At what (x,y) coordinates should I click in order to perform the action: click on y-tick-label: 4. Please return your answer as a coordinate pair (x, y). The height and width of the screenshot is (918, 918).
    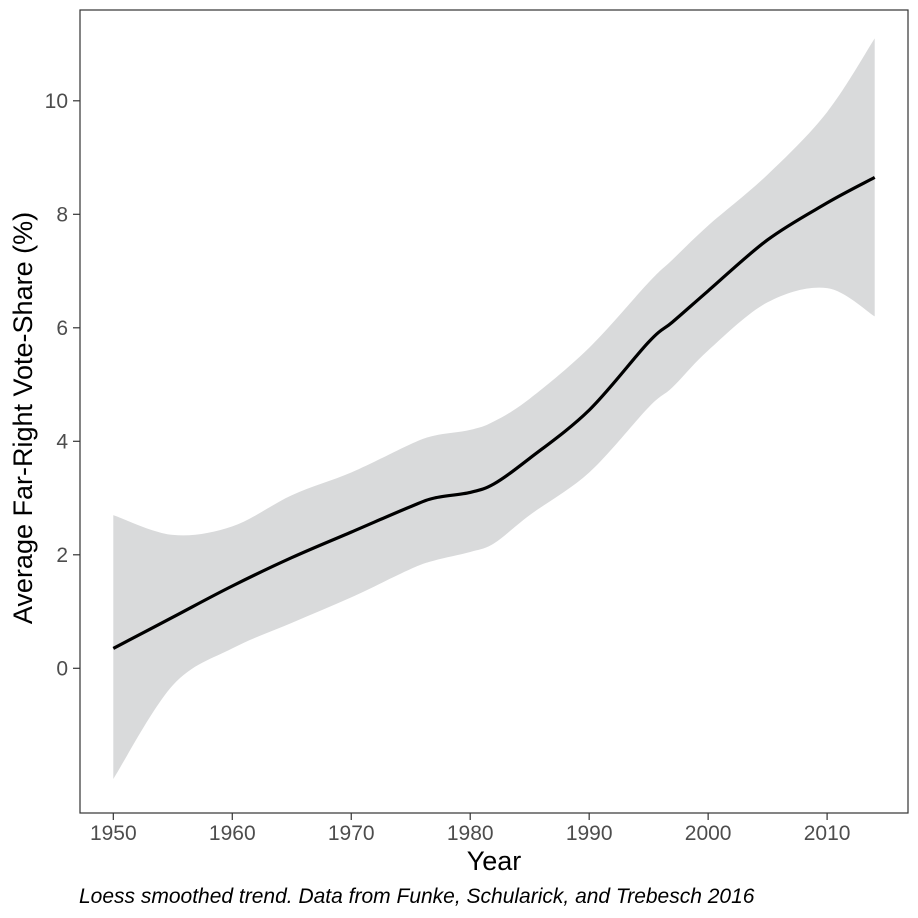
    Looking at the image, I should click on (62, 441).